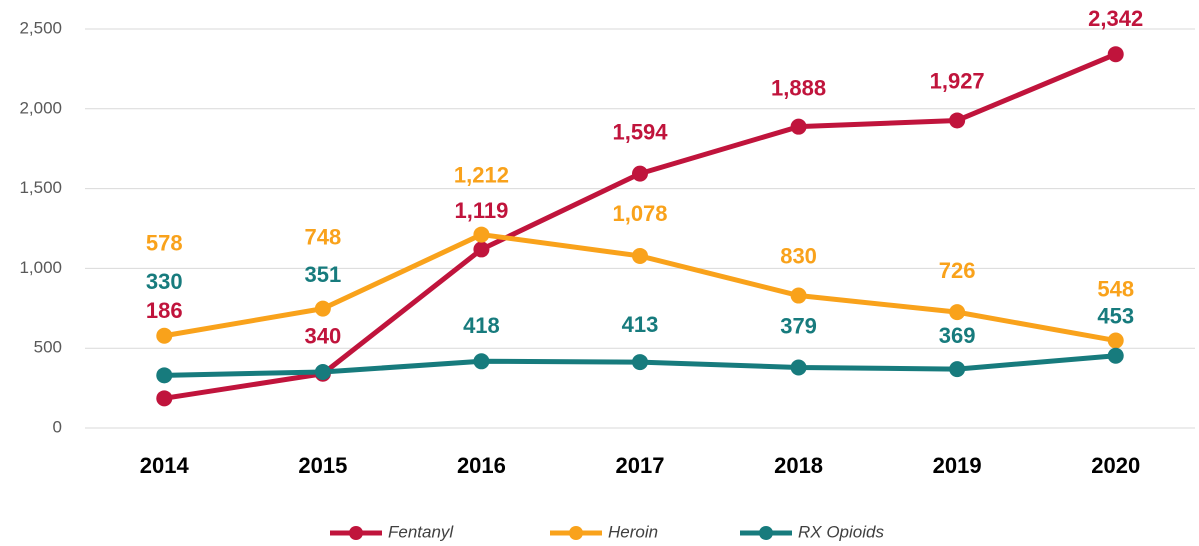 Image resolution: width=1199 pixels, height=546 pixels. I want to click on y-tick-label: 1,000, so click(40, 267).